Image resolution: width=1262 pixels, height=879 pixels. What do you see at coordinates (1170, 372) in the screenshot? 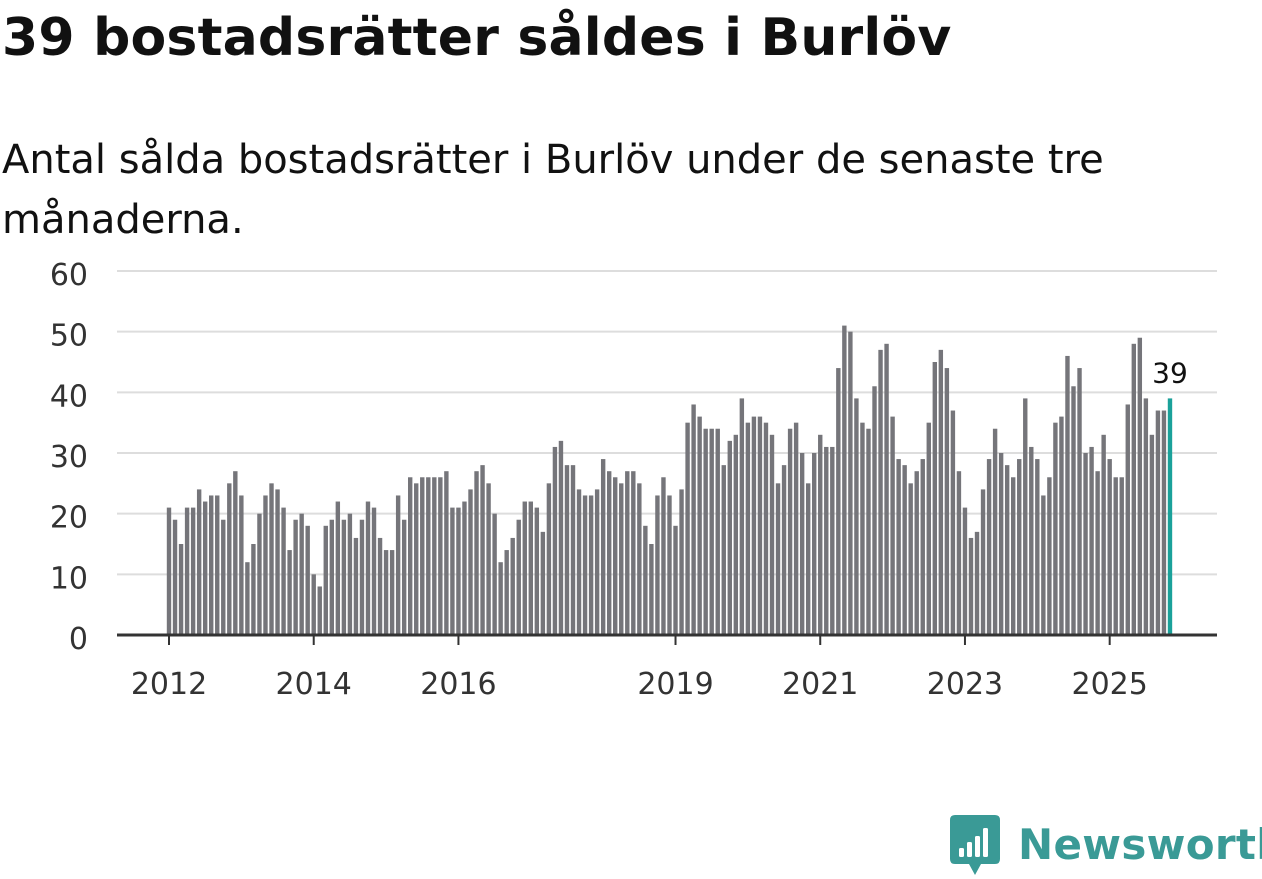
I see `highlight-value-label: 39` at bounding box center [1170, 372].